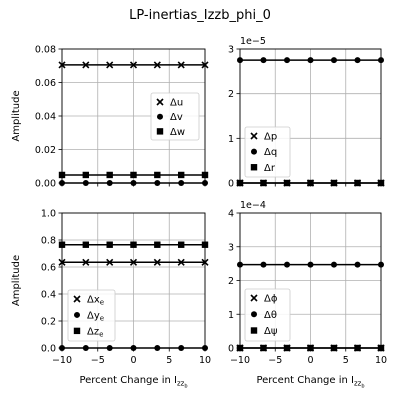  I want to click on figure-title: LP-inertias_Izzb_phi_0, so click(200, 15).